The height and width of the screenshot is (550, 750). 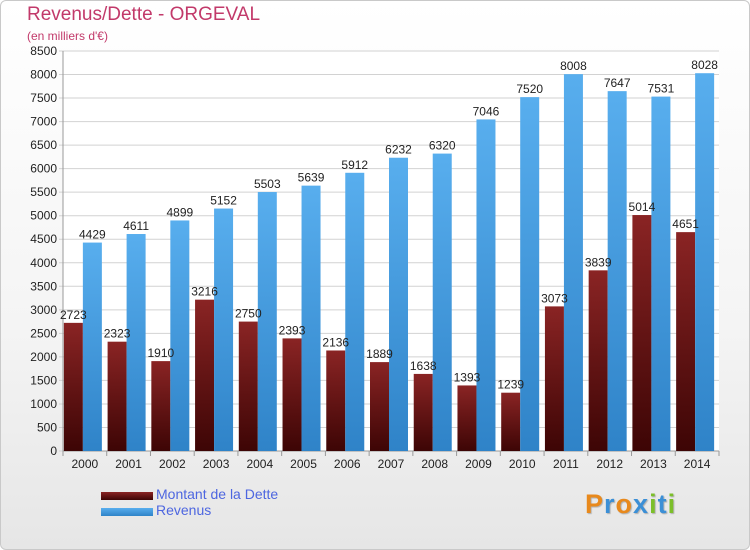 I want to click on bar-dette-value-label: 3216, so click(x=204, y=292).